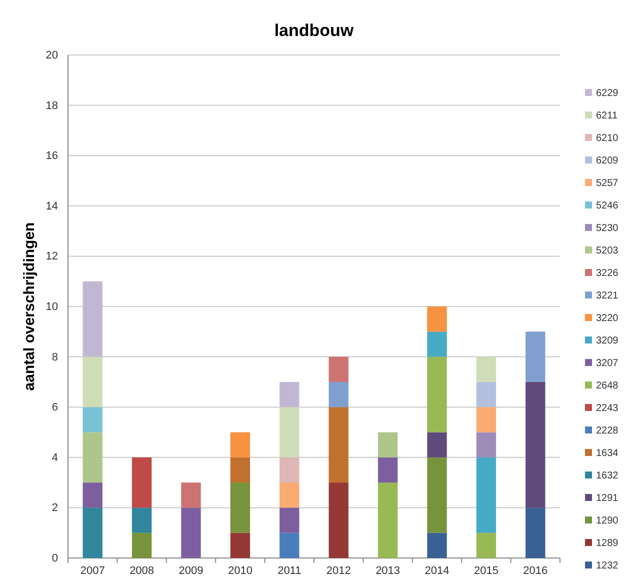 The width and height of the screenshot is (640, 587). Describe the element at coordinates (607, 183) in the screenshot. I see `legend-label: 5257` at that location.